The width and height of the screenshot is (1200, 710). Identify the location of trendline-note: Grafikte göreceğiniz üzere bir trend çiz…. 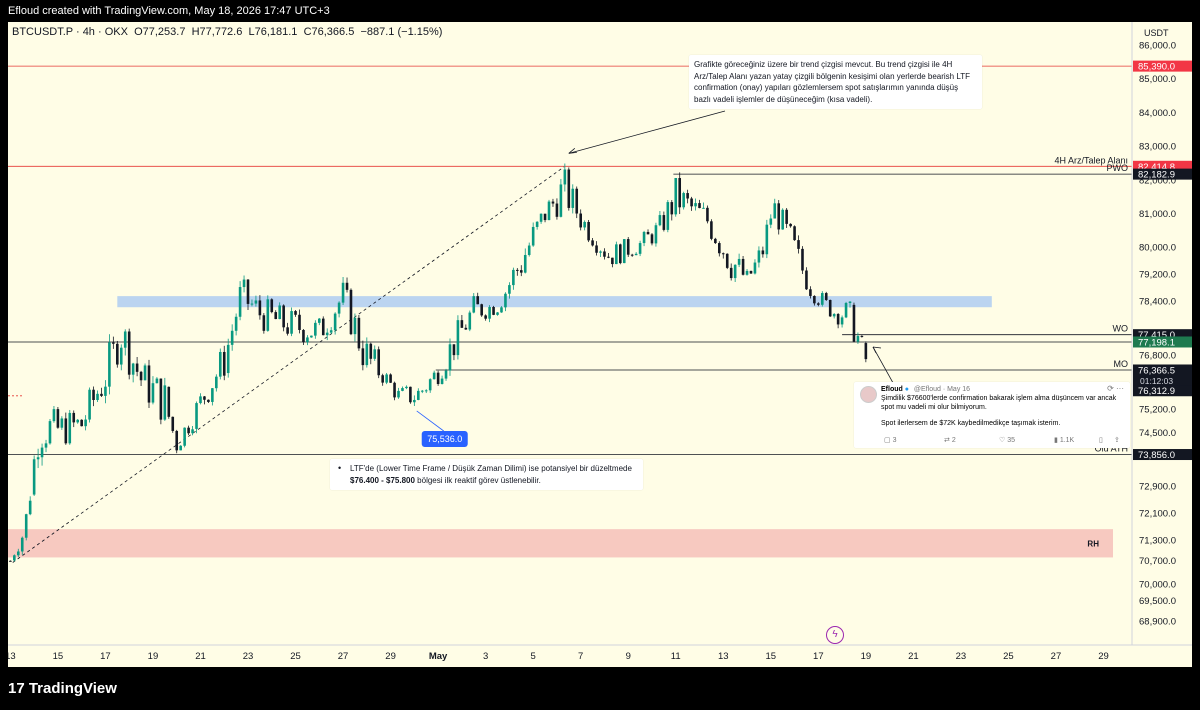
(835, 82).